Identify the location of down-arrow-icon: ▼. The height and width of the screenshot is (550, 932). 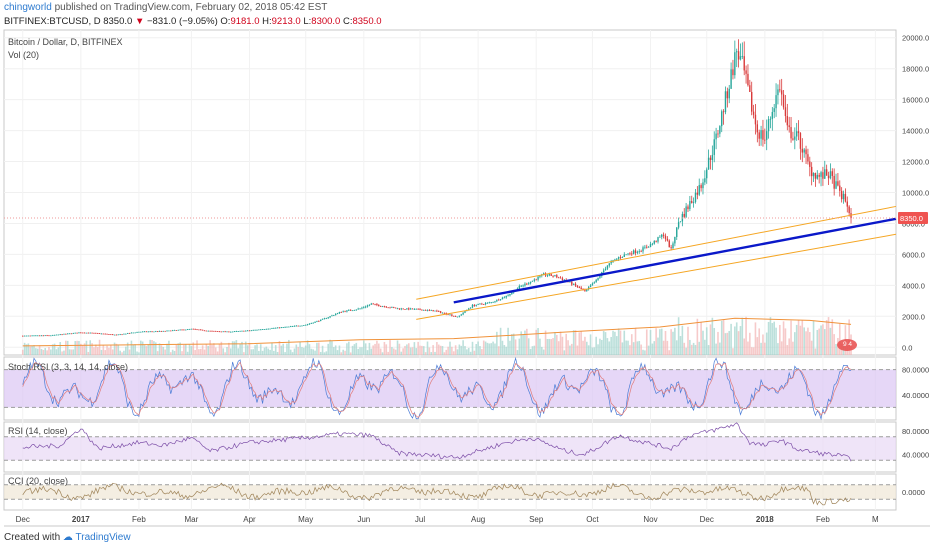
(139, 21).